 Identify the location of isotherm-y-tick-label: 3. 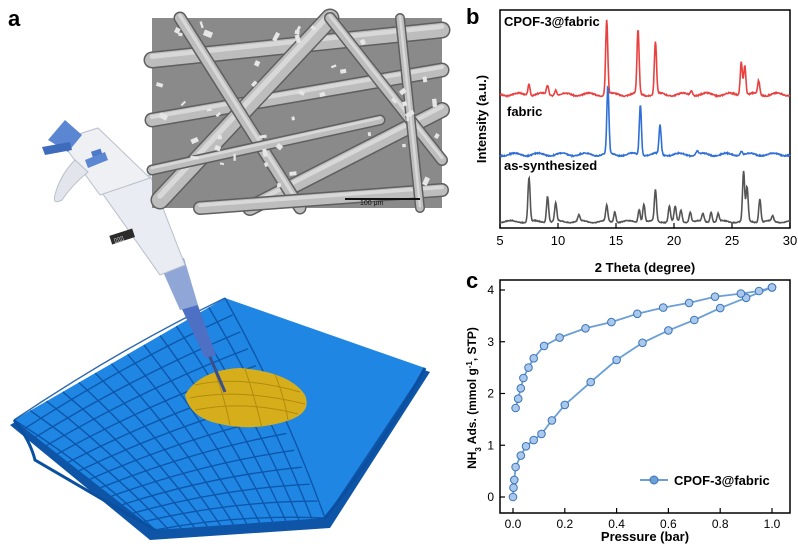
(490, 342).